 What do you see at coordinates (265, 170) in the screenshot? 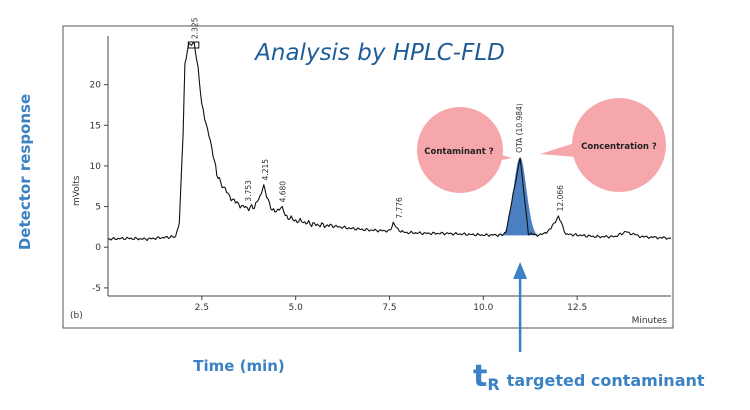
I see `peak-label: 4.215` at bounding box center [265, 170].